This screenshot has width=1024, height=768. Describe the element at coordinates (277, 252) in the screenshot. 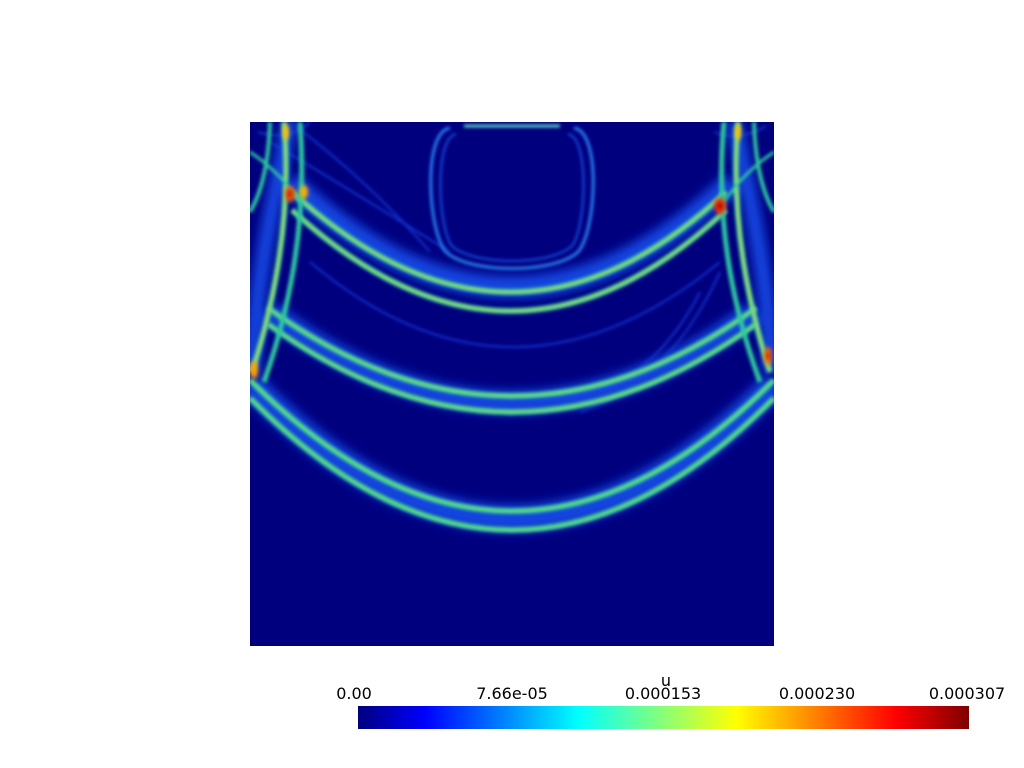

I see `wavefront-side-left` at that location.